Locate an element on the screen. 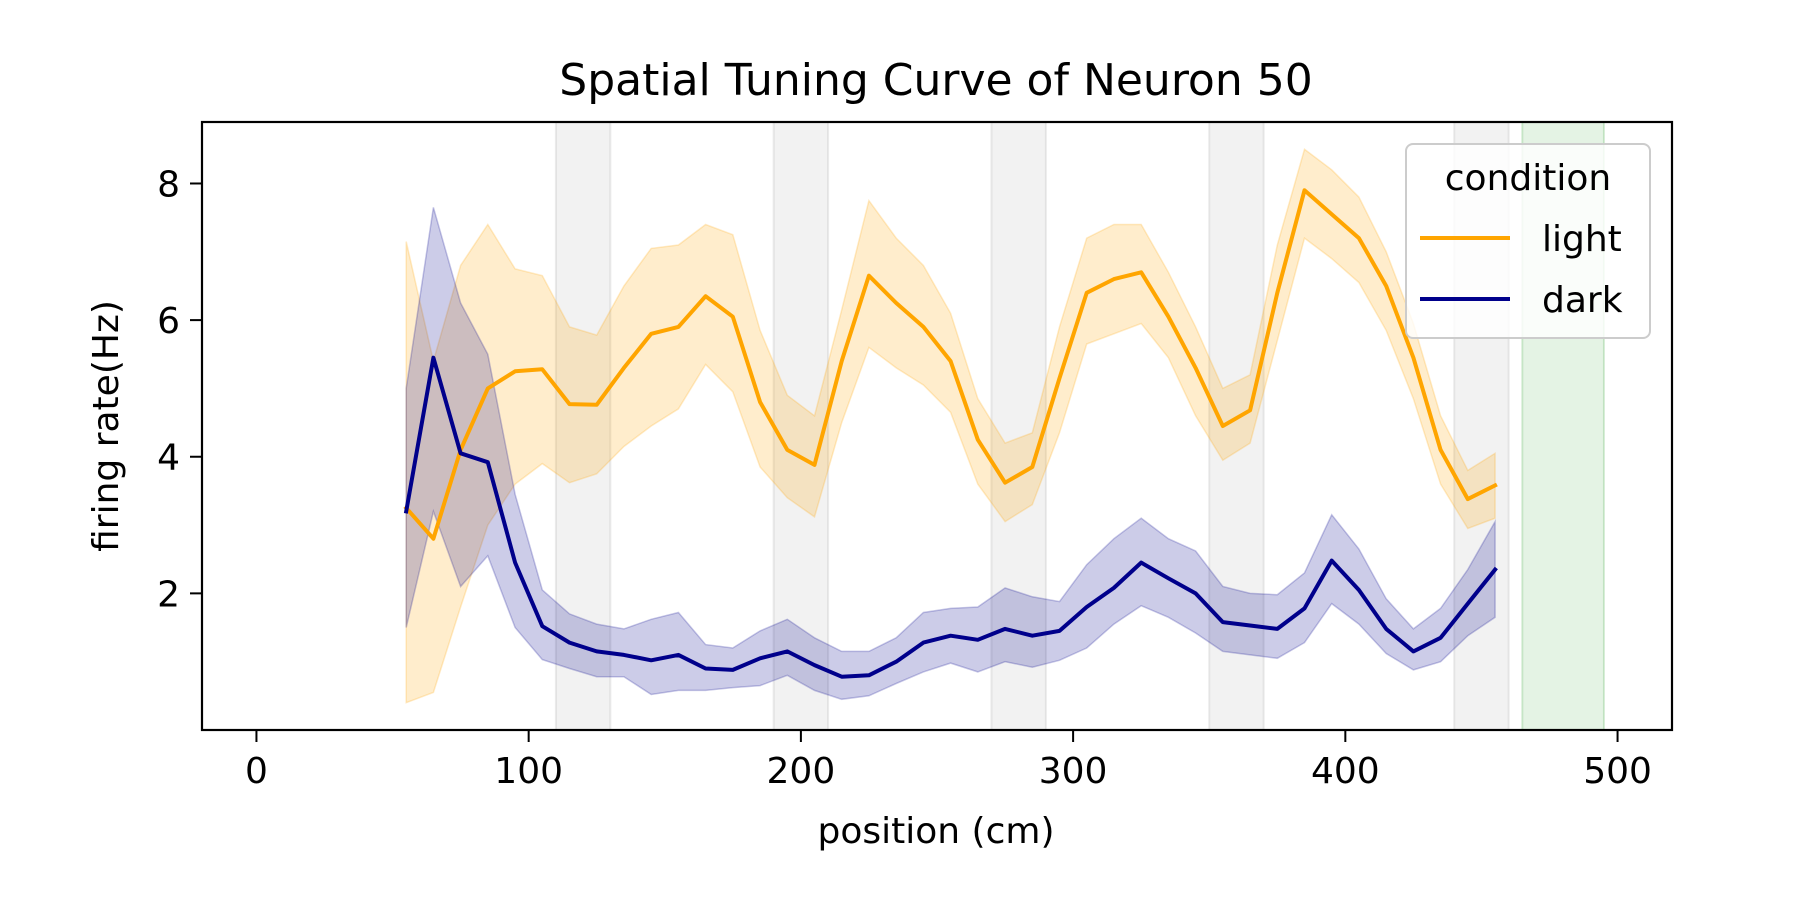 This screenshot has width=1800, height=900. y-tick-label: 2 is located at coordinates (168, 594).